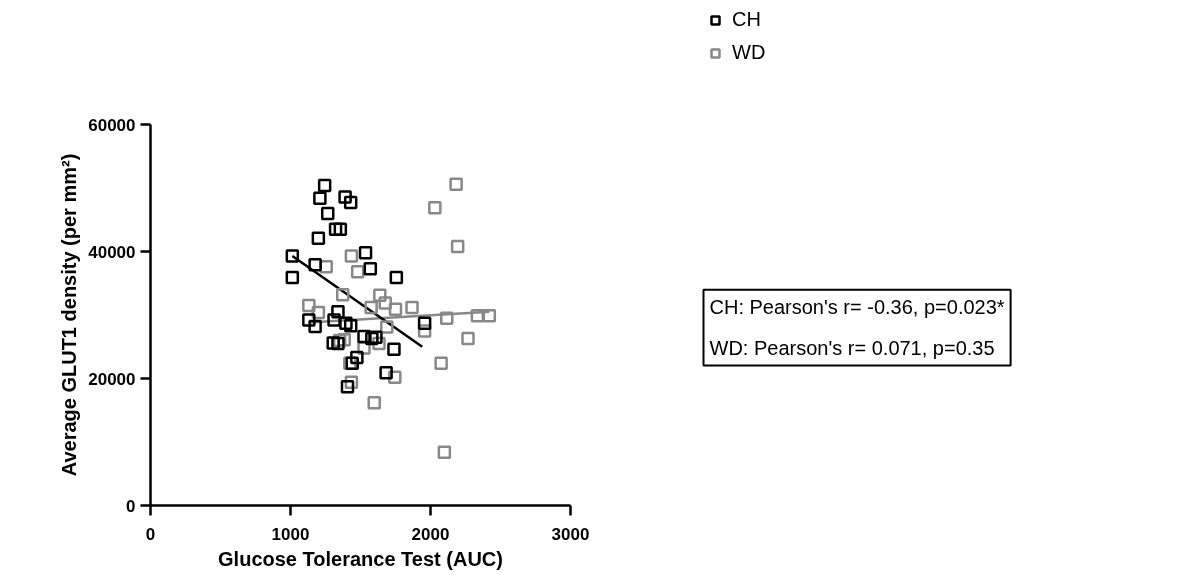 The width and height of the screenshot is (1177, 575). Describe the element at coordinates (290, 534) in the screenshot. I see `x-tick-label: 1000` at that location.